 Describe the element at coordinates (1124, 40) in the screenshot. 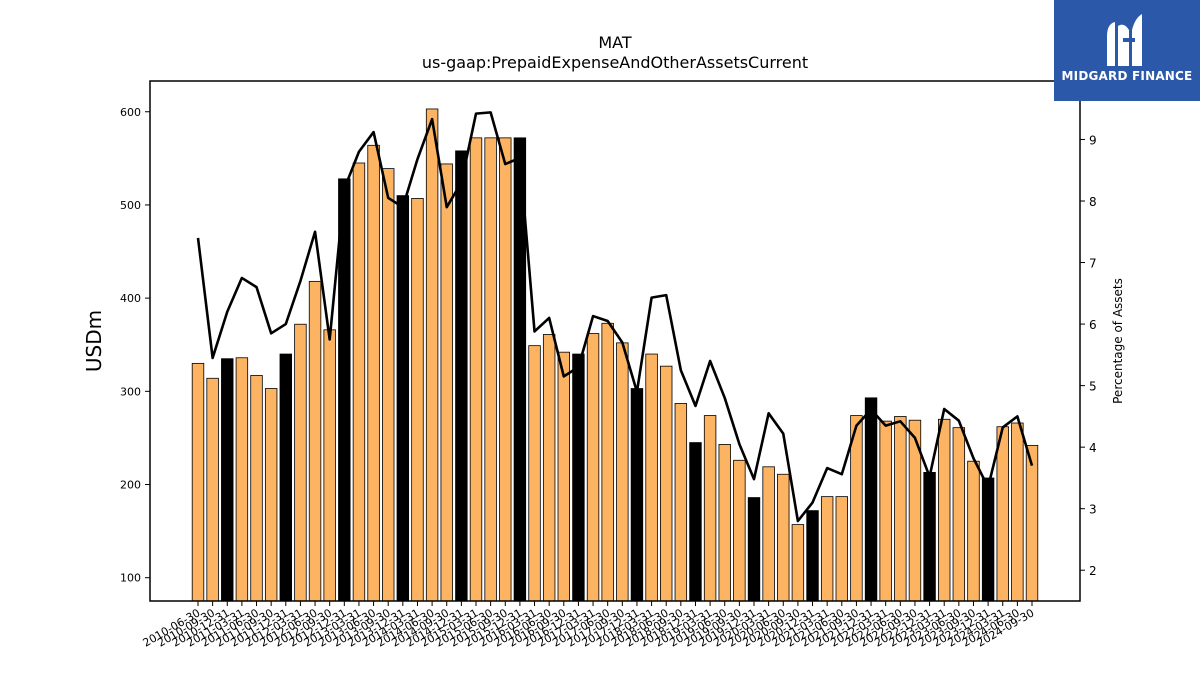

I see `midgard-logo-mark-icon` at that location.